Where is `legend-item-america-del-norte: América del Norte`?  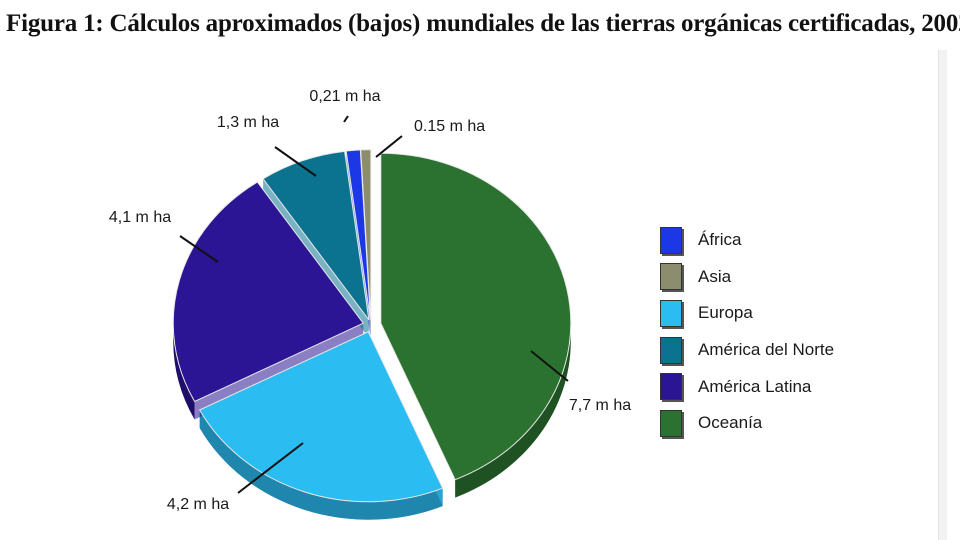
legend-item-america-del-norte: América del Norte is located at coordinates (747, 350).